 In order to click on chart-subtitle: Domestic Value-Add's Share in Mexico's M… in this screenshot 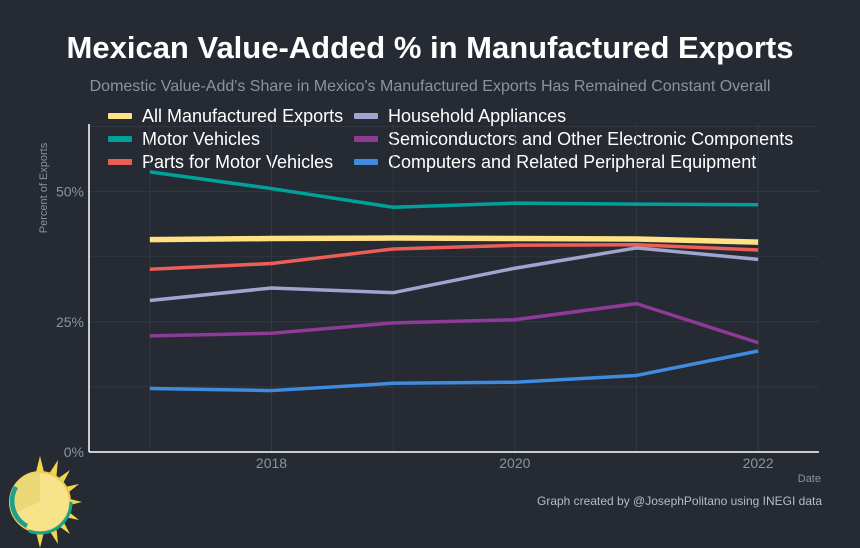, I will do `click(430, 86)`.